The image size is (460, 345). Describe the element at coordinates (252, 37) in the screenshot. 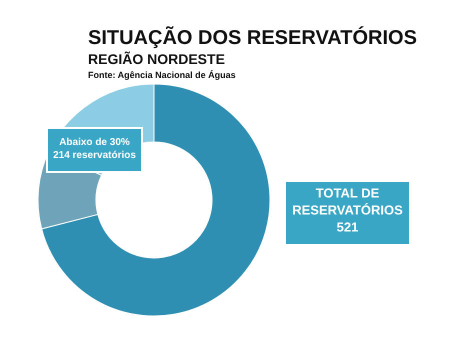

I see `chart-title: SITUAÇÃO DOS RESERVATÓRIOS` at that location.